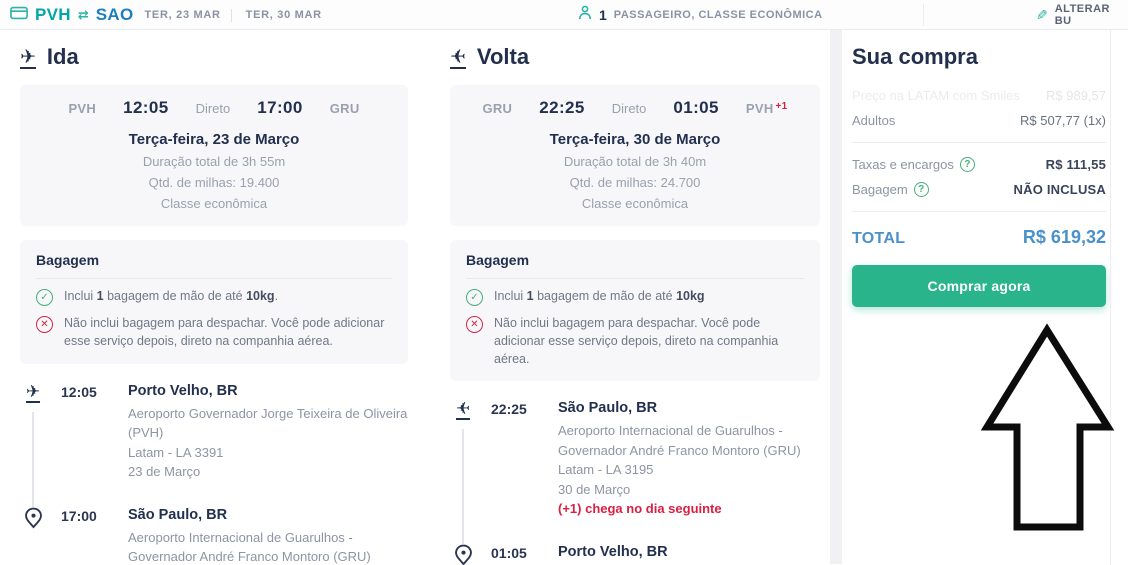 Image resolution: width=1128 pixels, height=565 pixels. What do you see at coordinates (1082, 15) in the screenshot?
I see `alter-search-button: ✎ ALTERAR BU` at bounding box center [1082, 15].